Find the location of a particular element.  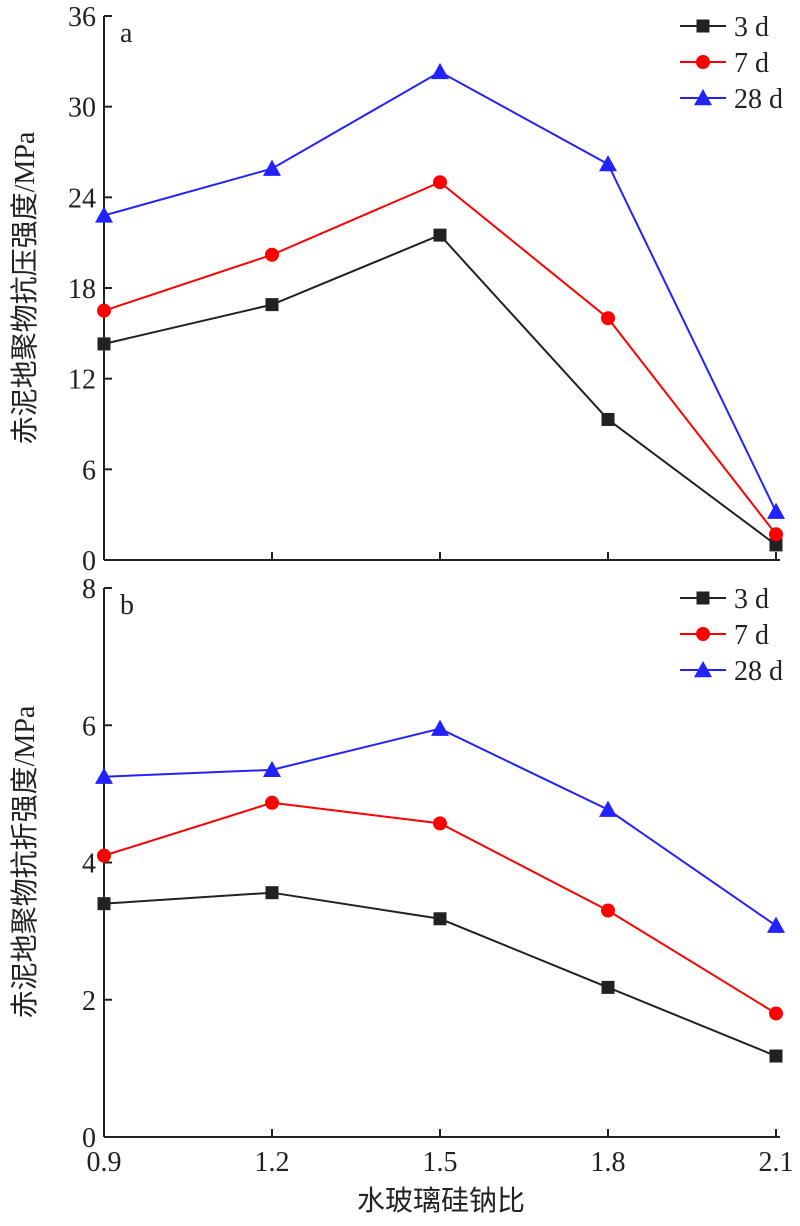

series-line is located at coordinates (440, 908).